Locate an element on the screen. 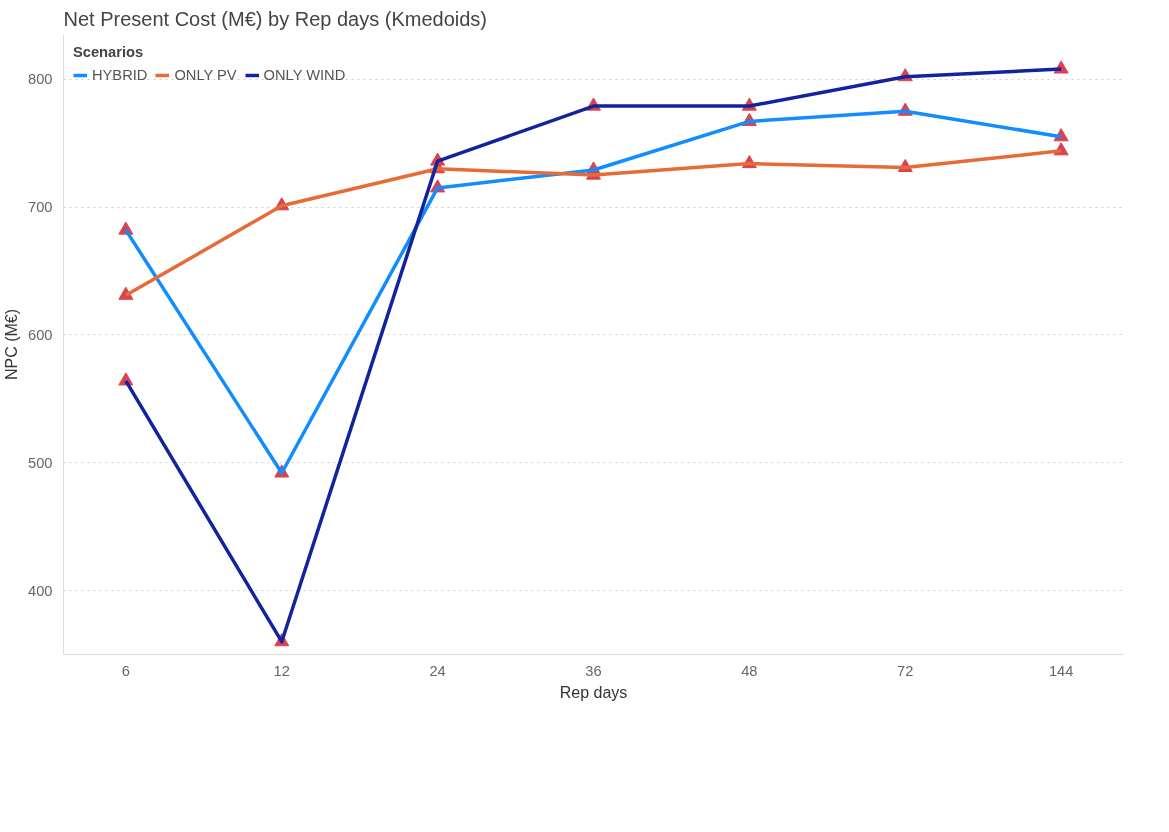 The image size is (1169, 832). legend-title: Scenarios is located at coordinates (109, 52).